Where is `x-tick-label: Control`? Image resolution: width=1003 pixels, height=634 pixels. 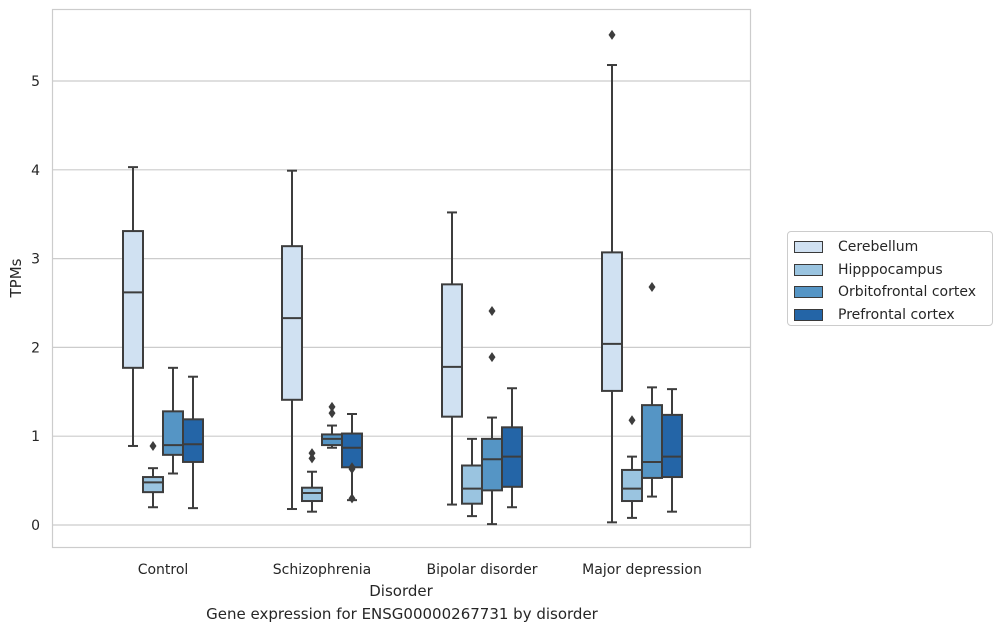
x-tick-label: Control is located at coordinates (163, 570).